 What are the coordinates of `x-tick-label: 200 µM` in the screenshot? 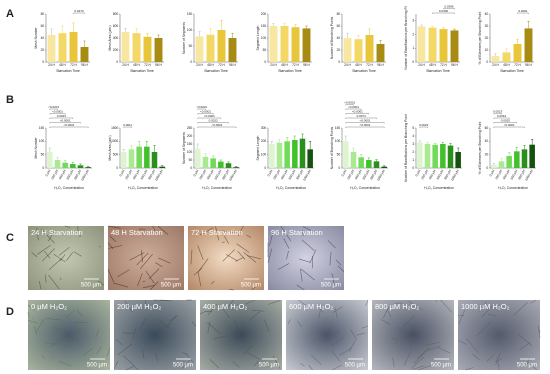 It's located at (202, 175).